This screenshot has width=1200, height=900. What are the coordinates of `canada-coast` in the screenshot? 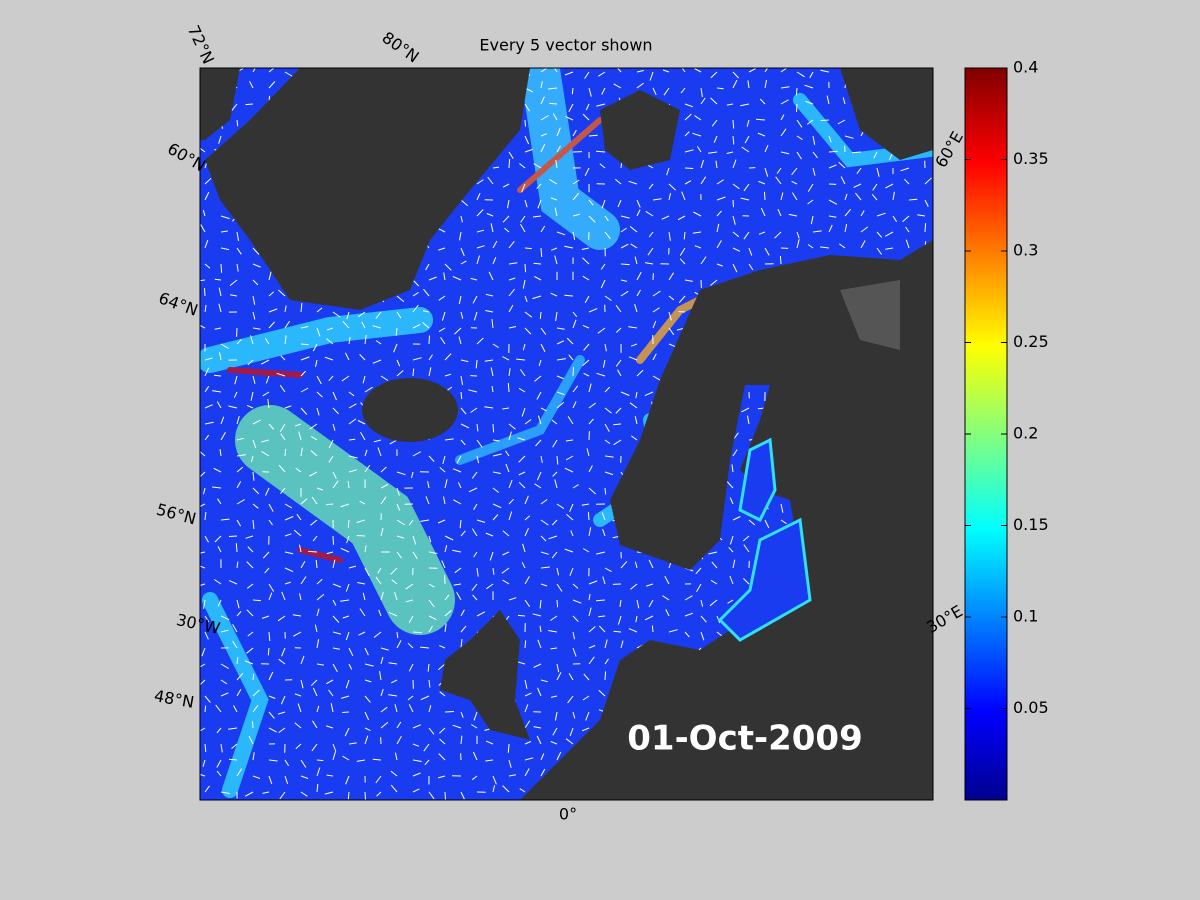 It's located at (220, 104).